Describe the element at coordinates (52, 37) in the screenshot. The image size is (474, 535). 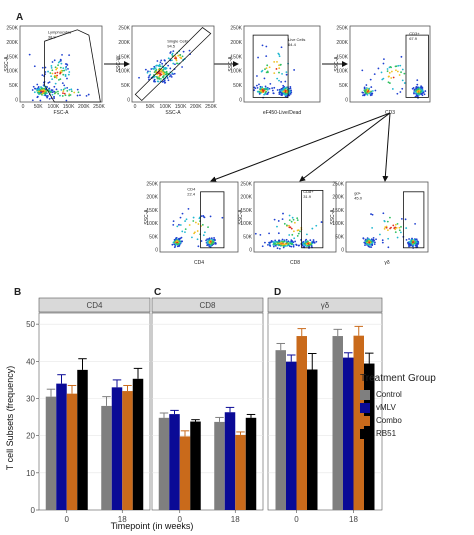
I see `gate-value: 38.9` at that location.